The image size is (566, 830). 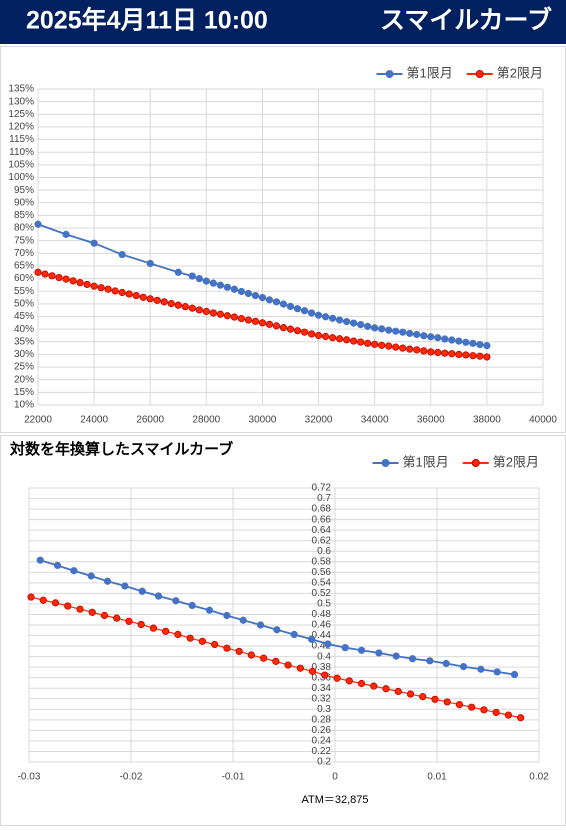 What do you see at coordinates (24, 202) in the screenshot?
I see `y-tick-label: 90%` at bounding box center [24, 202].